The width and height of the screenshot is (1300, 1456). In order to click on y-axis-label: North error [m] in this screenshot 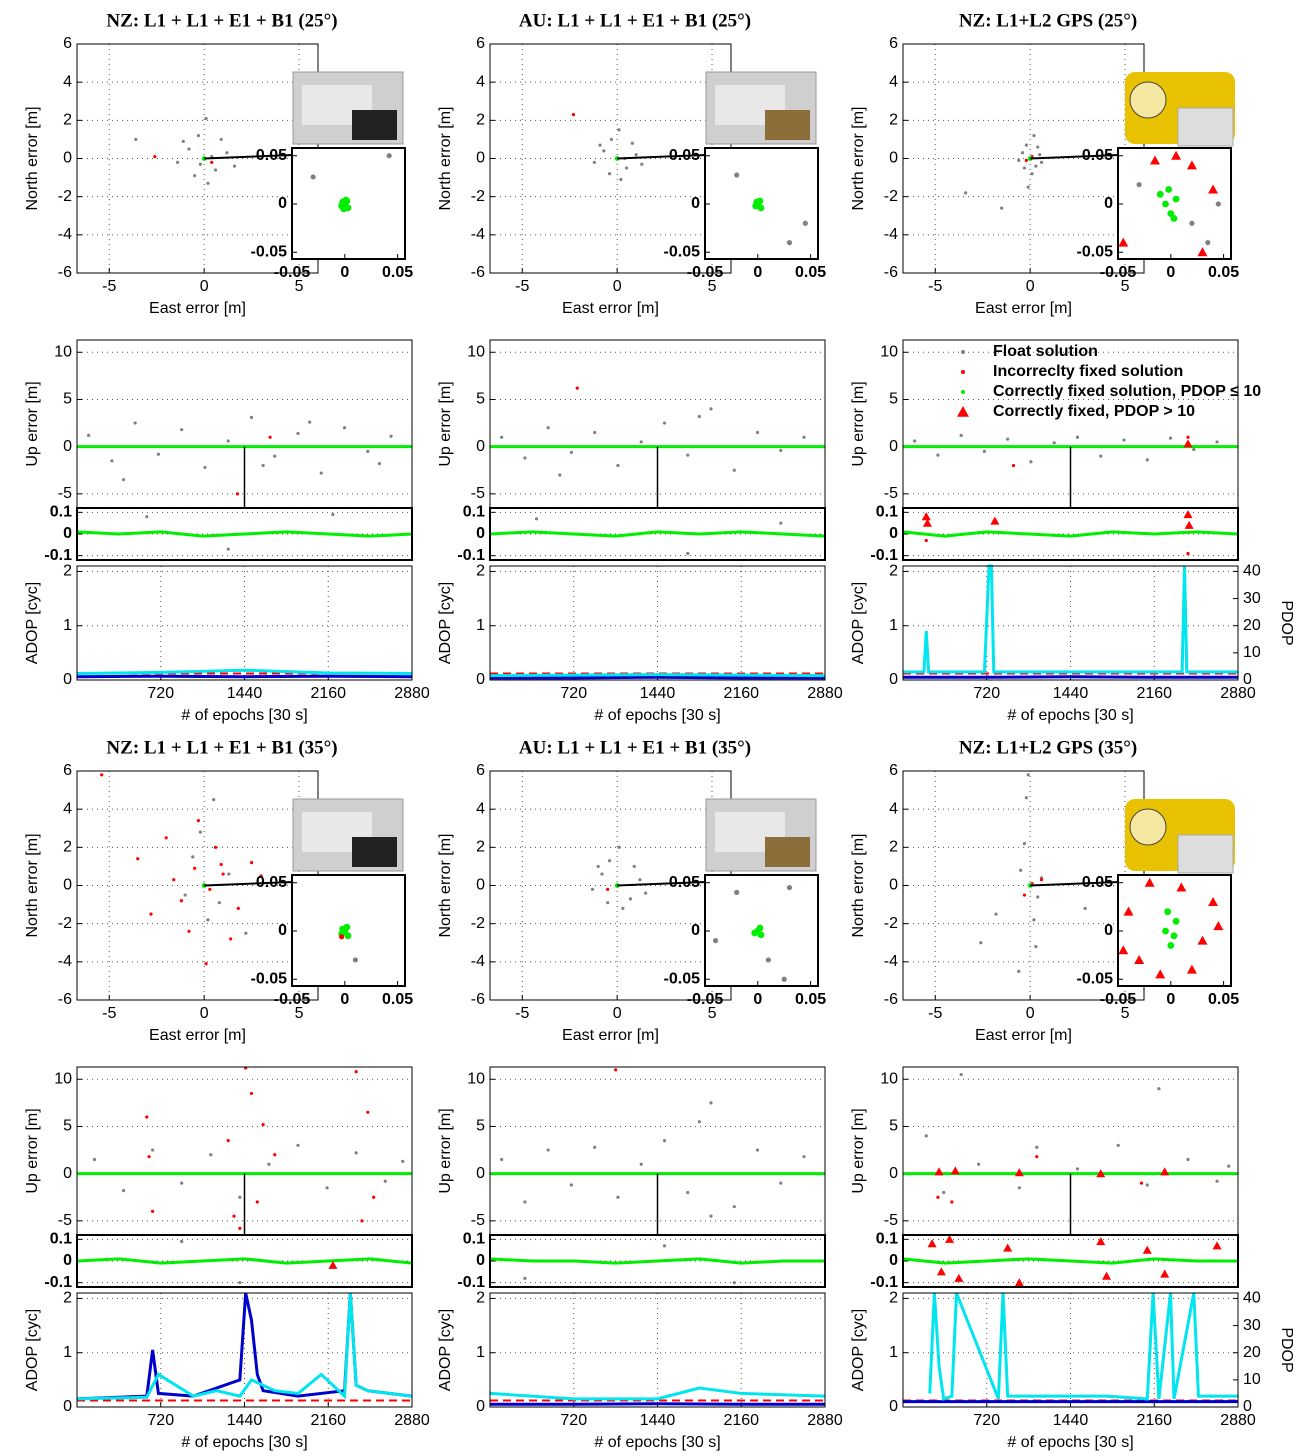, I will do `click(858, 885)`.